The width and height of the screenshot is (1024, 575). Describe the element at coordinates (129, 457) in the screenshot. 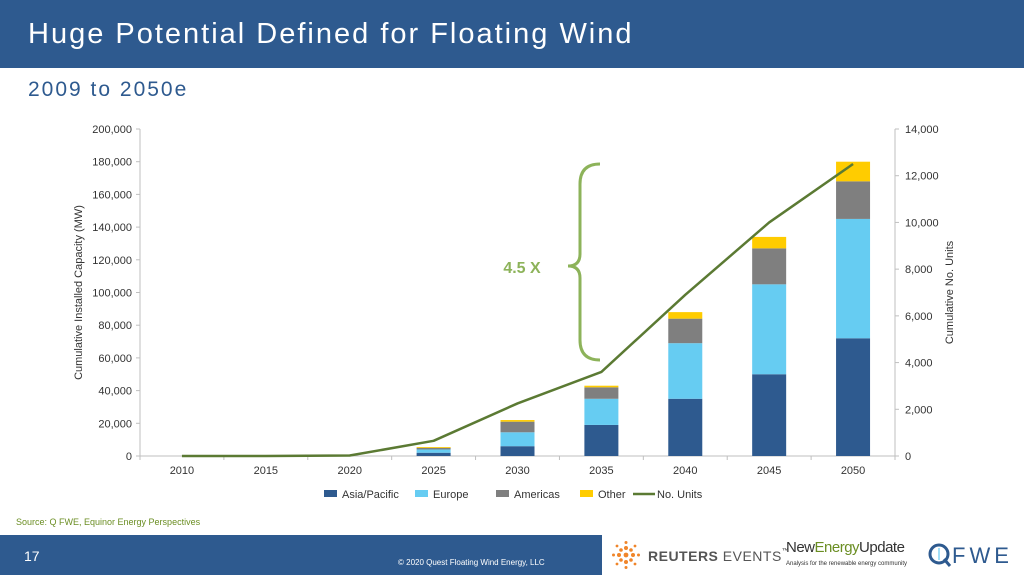

I see `y-tick-label: 0` at that location.